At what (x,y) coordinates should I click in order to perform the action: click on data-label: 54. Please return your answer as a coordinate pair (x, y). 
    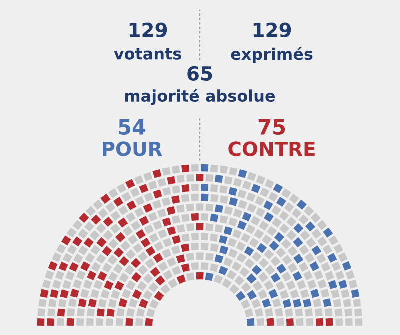
    Looking at the image, I should click on (132, 128).